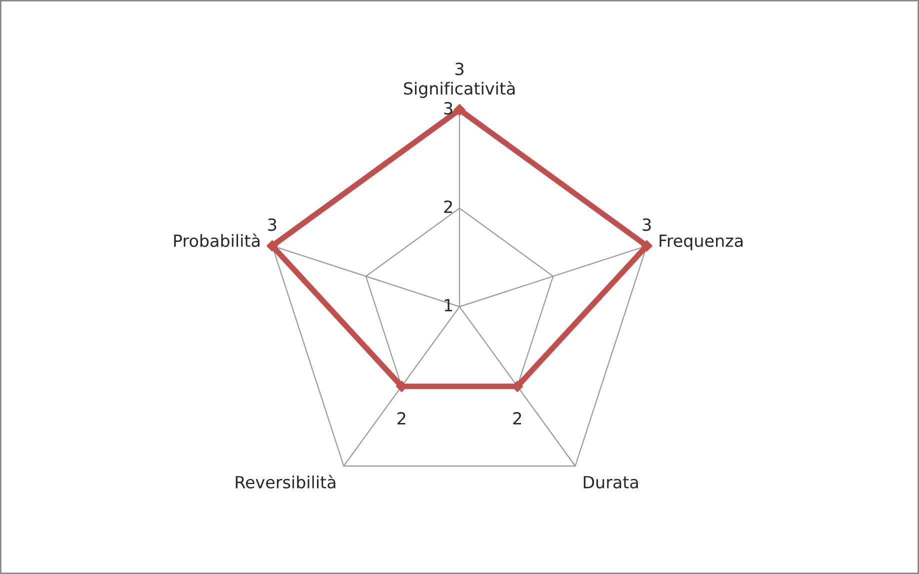 The width and height of the screenshot is (919, 574). Describe the element at coordinates (286, 481) in the screenshot. I see `spoke-label: Reversibilità` at that location.